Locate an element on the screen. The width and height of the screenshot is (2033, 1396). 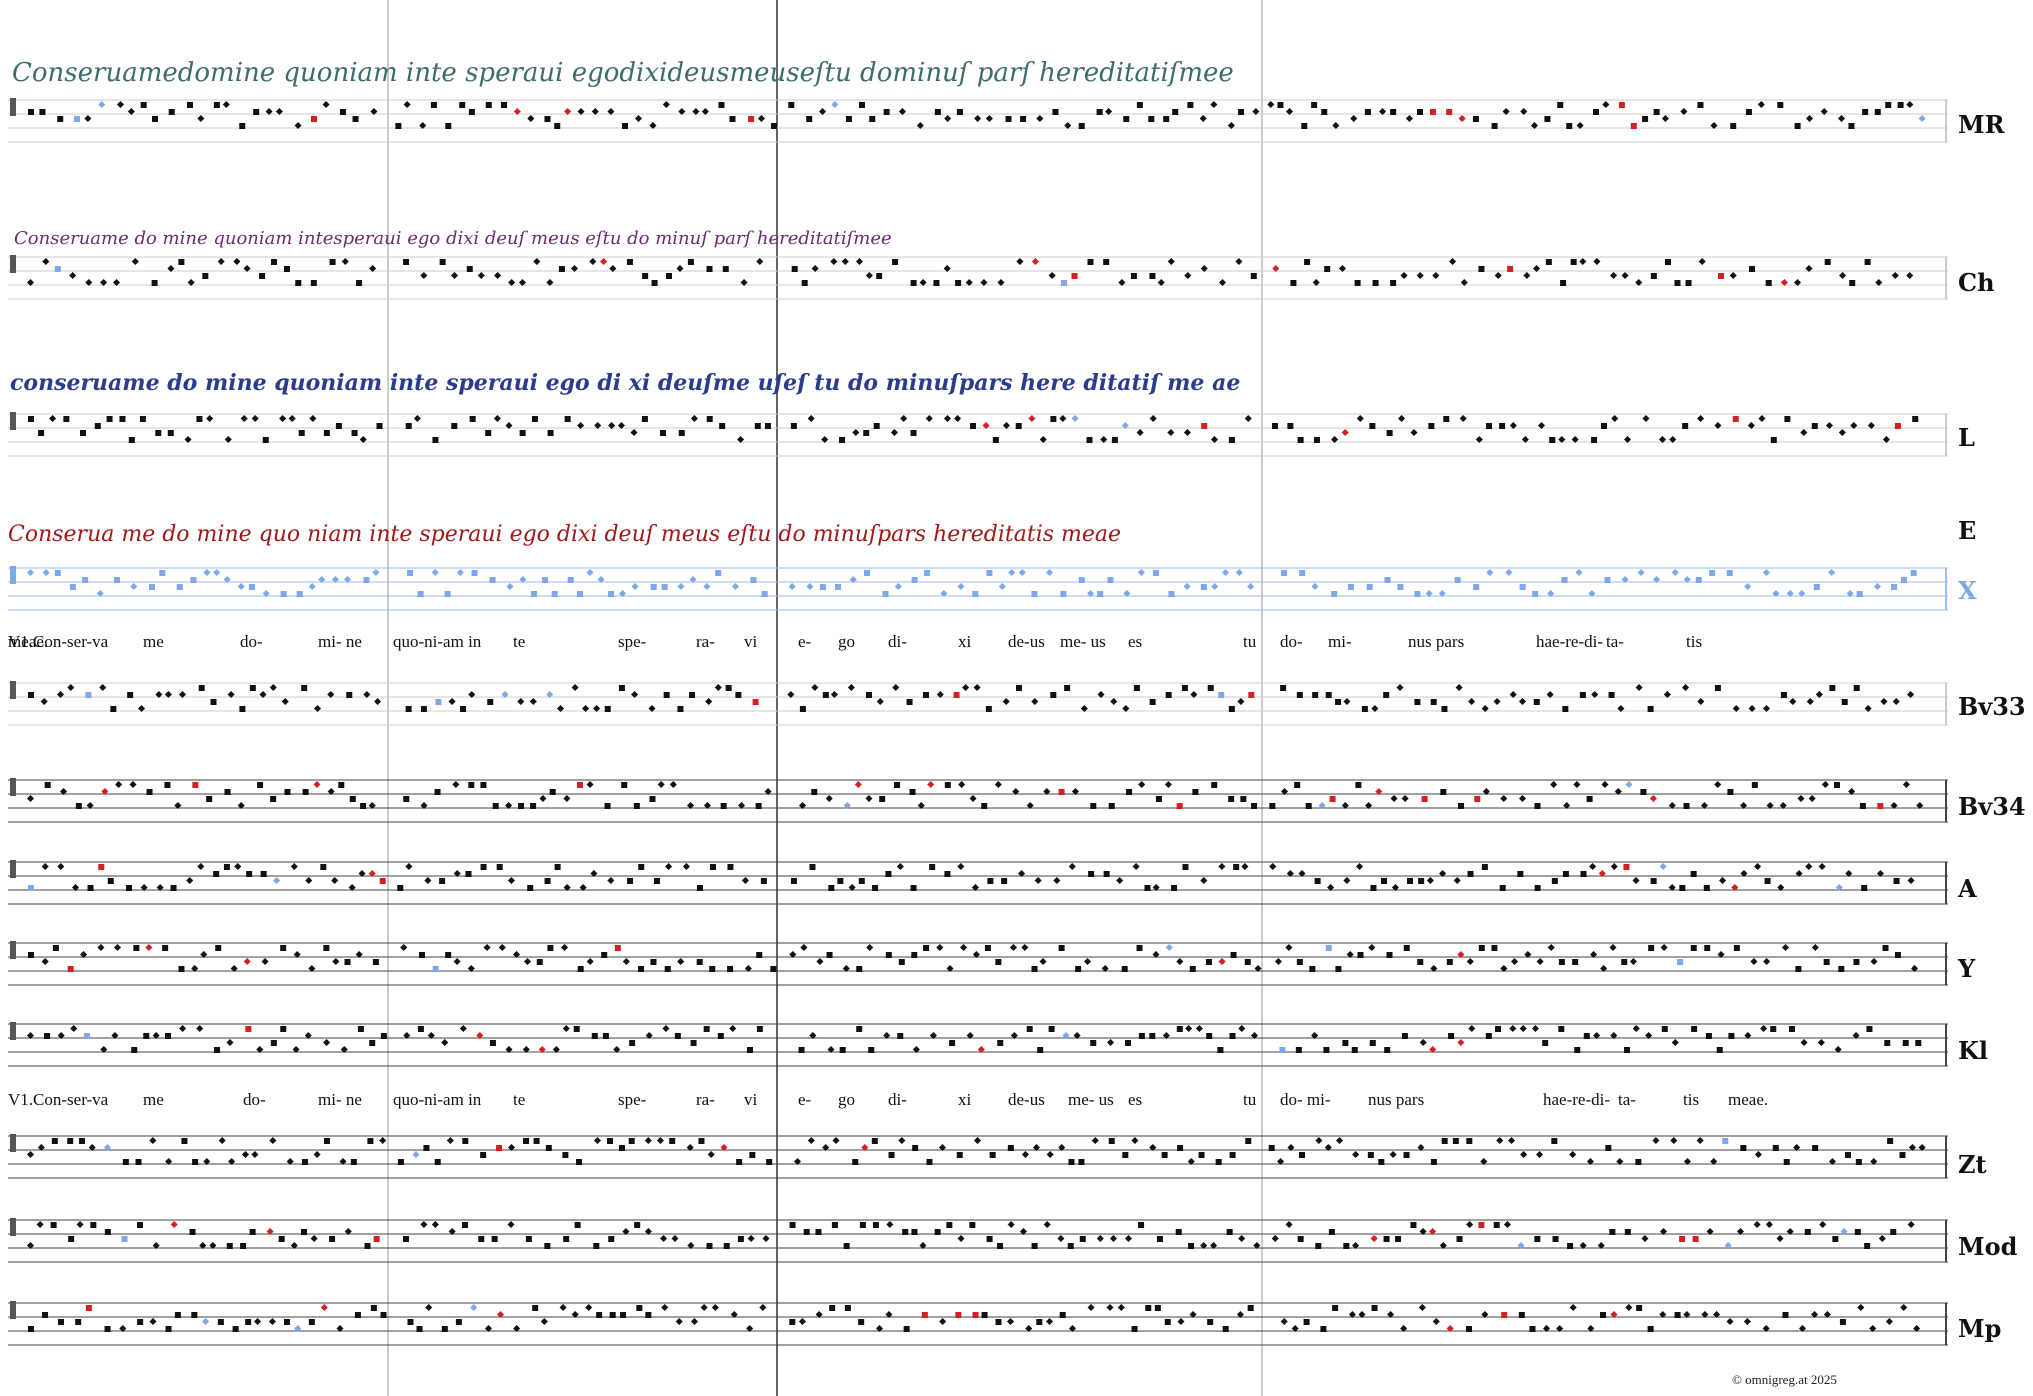
lyric-syllable: do- mi- is located at coordinates (1305, 1099).